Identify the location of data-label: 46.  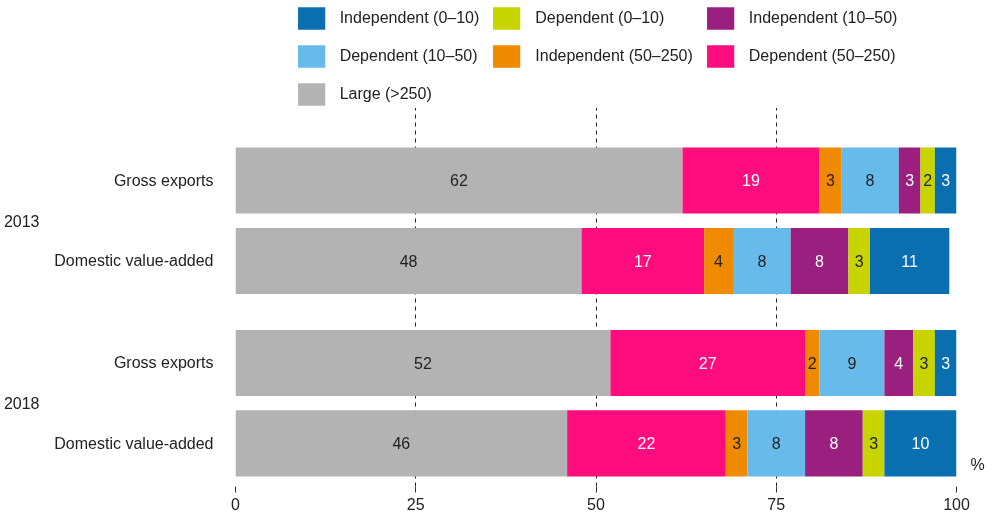
(401, 444).